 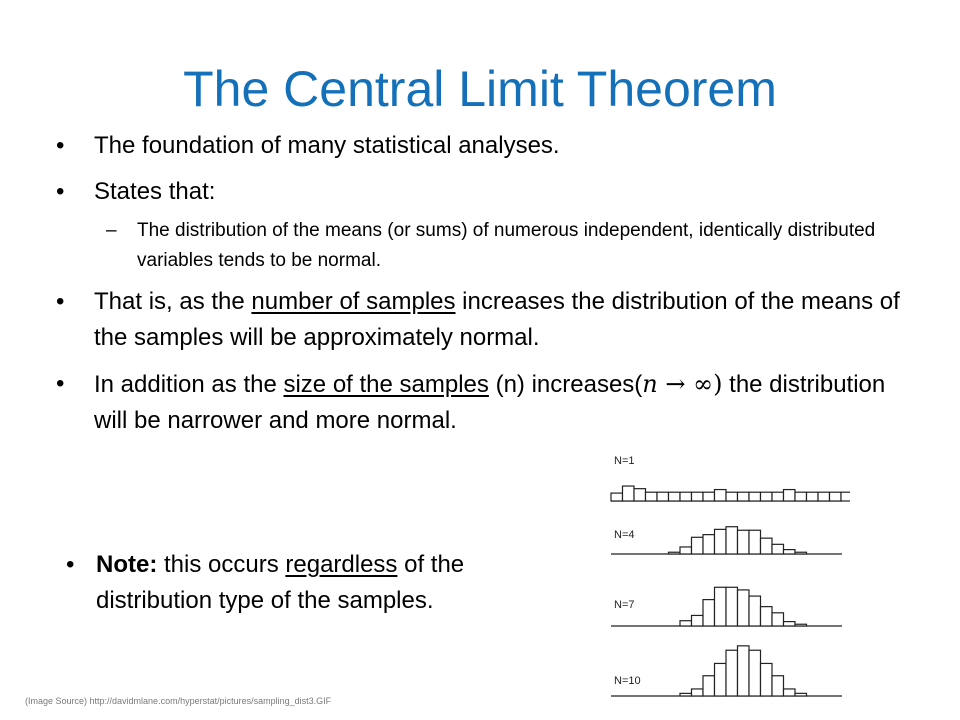 What do you see at coordinates (189, 384) in the screenshot?
I see `bullet-text-pre: In addition as the` at bounding box center [189, 384].